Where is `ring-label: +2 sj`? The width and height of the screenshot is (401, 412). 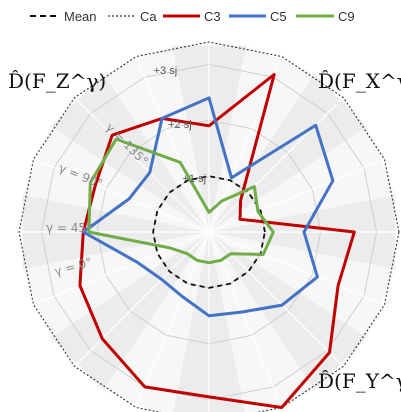 ring-label: +2 sj is located at coordinates (180, 125).